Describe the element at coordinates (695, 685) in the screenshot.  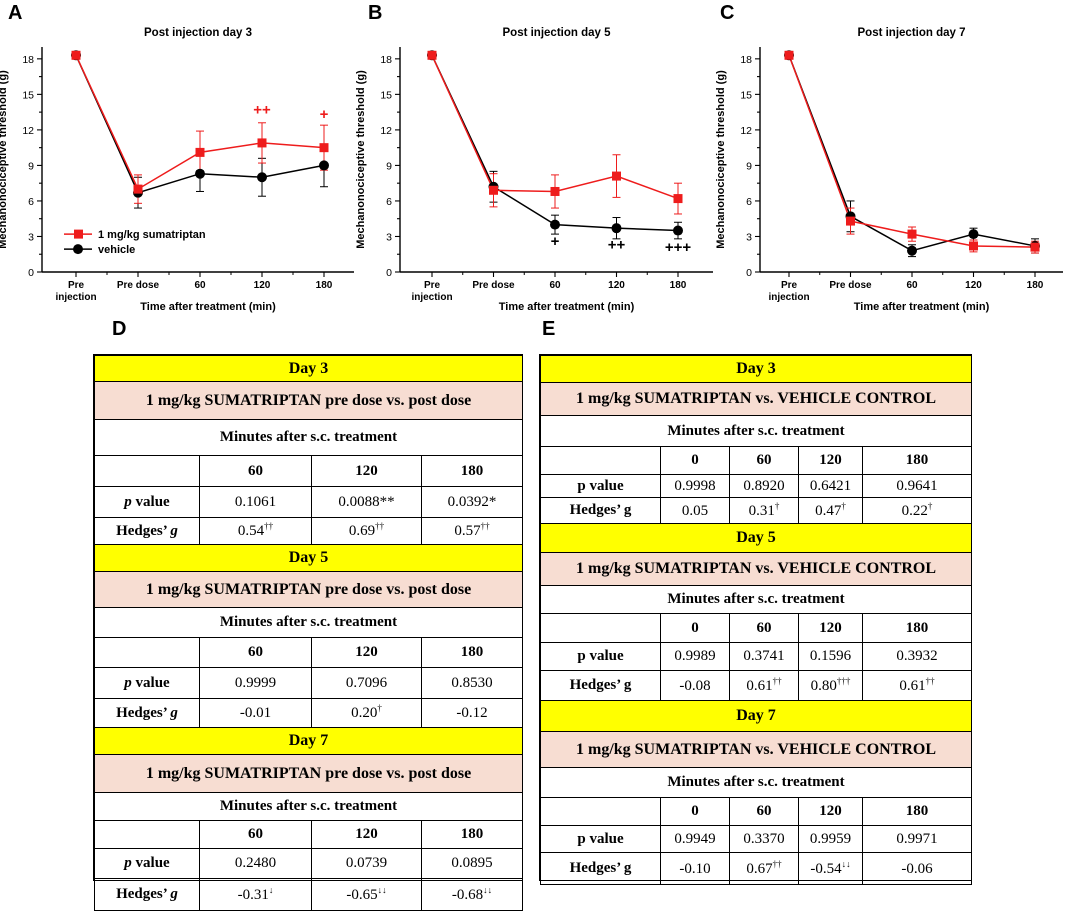
I see `hedges-g-value: -0.08` at that location.